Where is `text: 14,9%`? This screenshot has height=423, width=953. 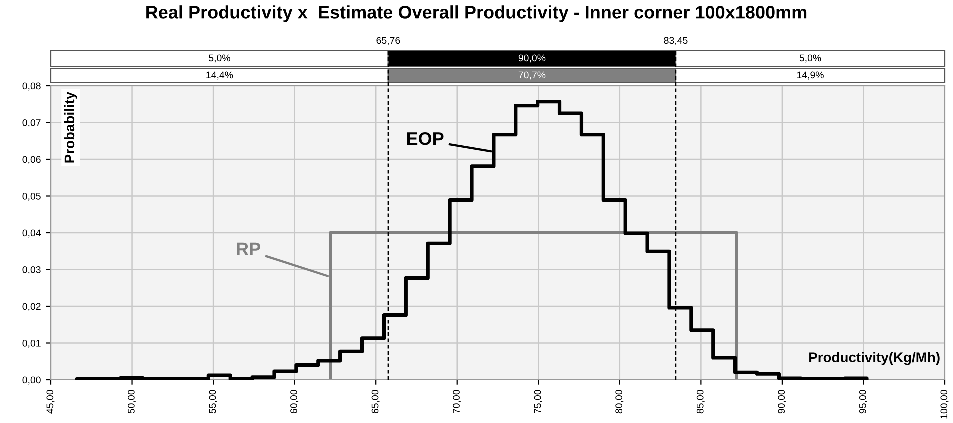
text: 14,9% is located at coordinates (810, 76).